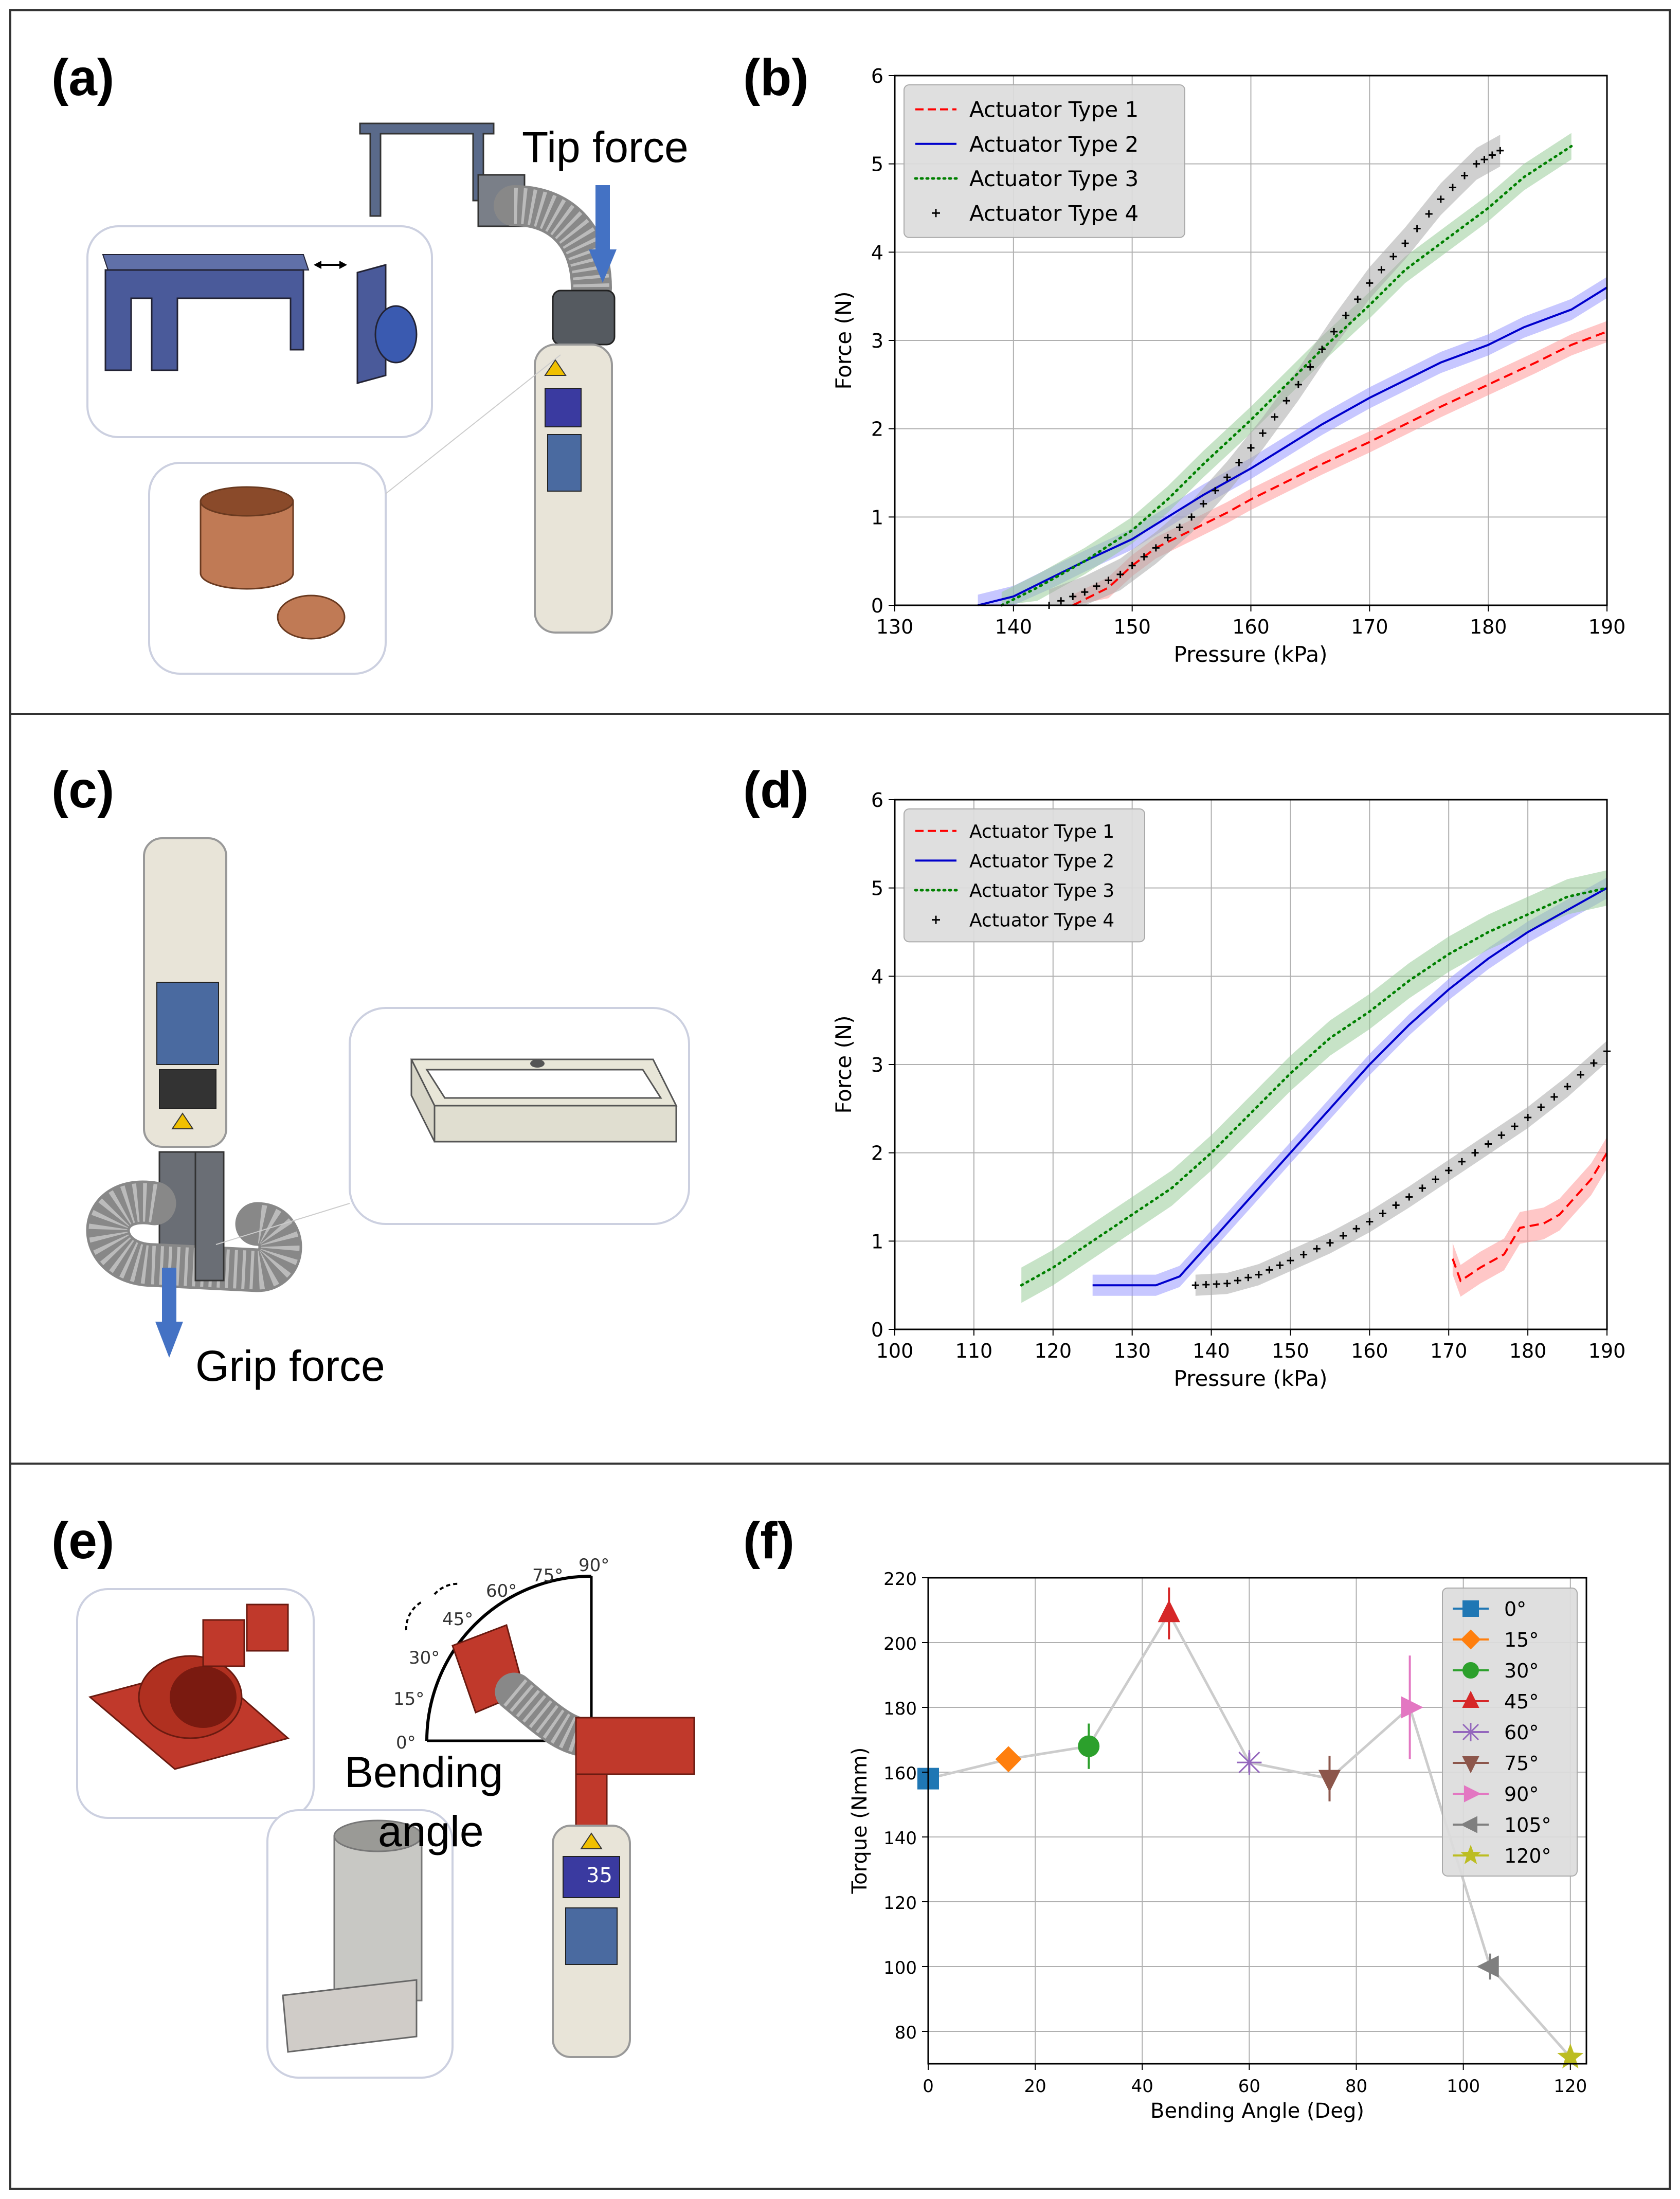  Describe the element at coordinates (906, 1806) in the screenshot. I see `chart-f-y-ticks: 80 100 120 140 160 180 200 220` at that location.